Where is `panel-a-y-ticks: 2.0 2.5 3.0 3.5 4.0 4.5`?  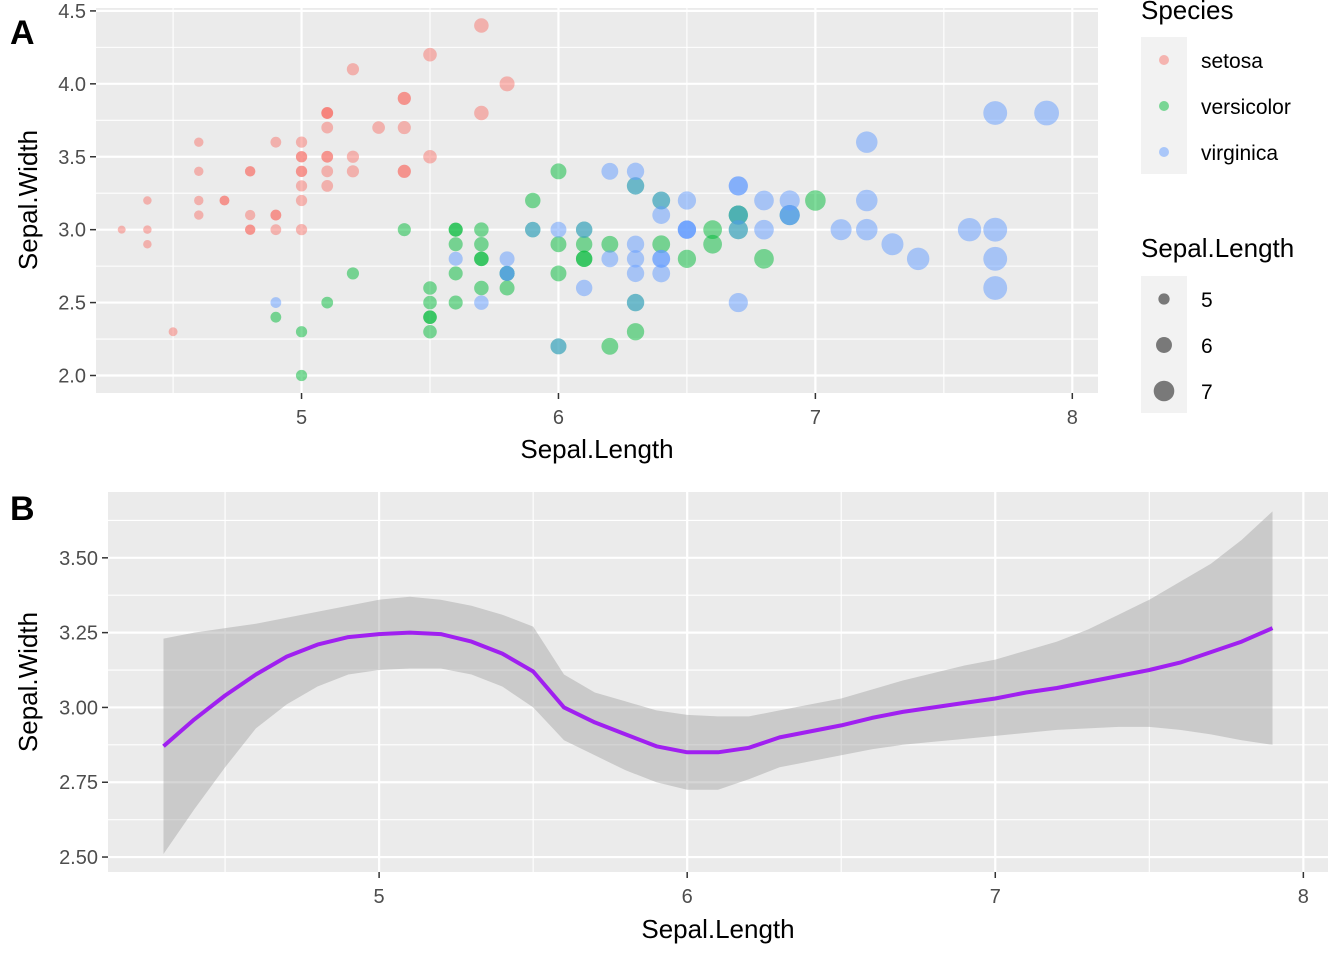 panel-a-y-ticks: 2.0 2.5 3.0 3.5 4.0 4.5 is located at coordinates (77, 194).